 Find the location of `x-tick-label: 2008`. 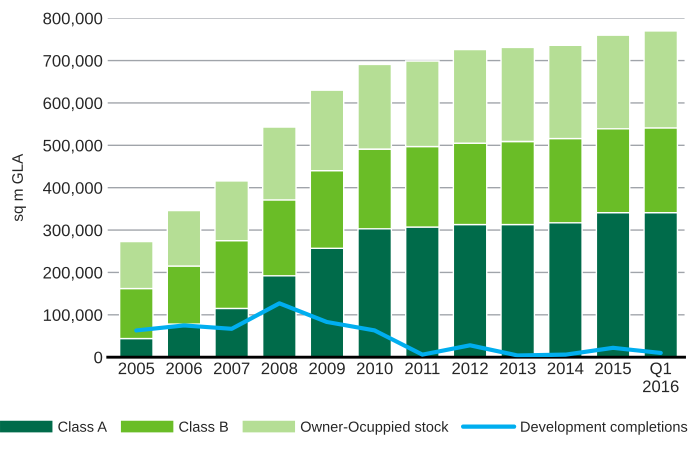

x-tick-label: 2008 is located at coordinates (280, 368).